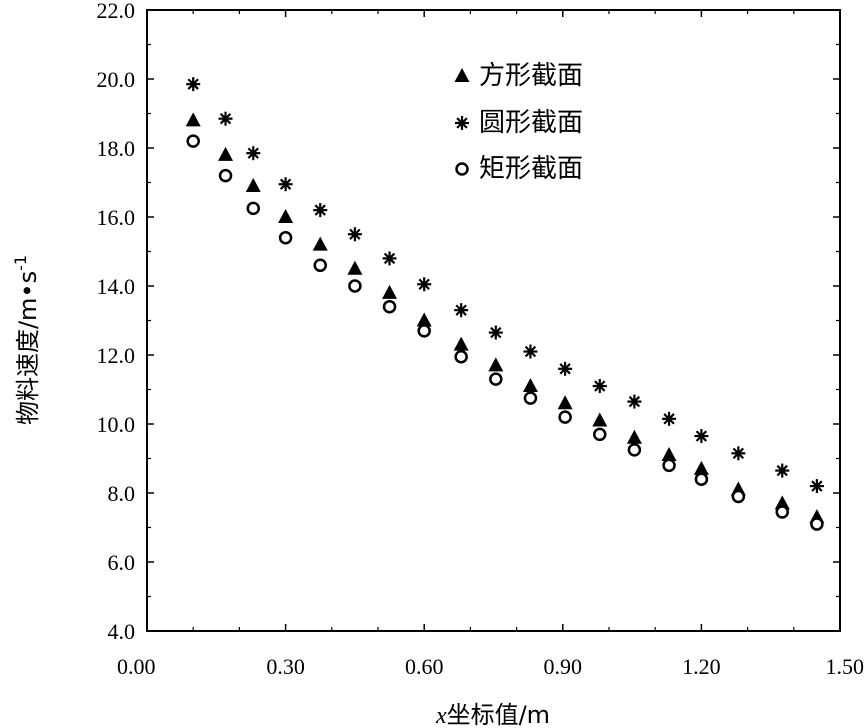 The width and height of the screenshot is (867, 728). What do you see at coordinates (28, 348) in the screenshot?
I see `y-axis-label: 物料速度/m•s` at bounding box center [28, 348].